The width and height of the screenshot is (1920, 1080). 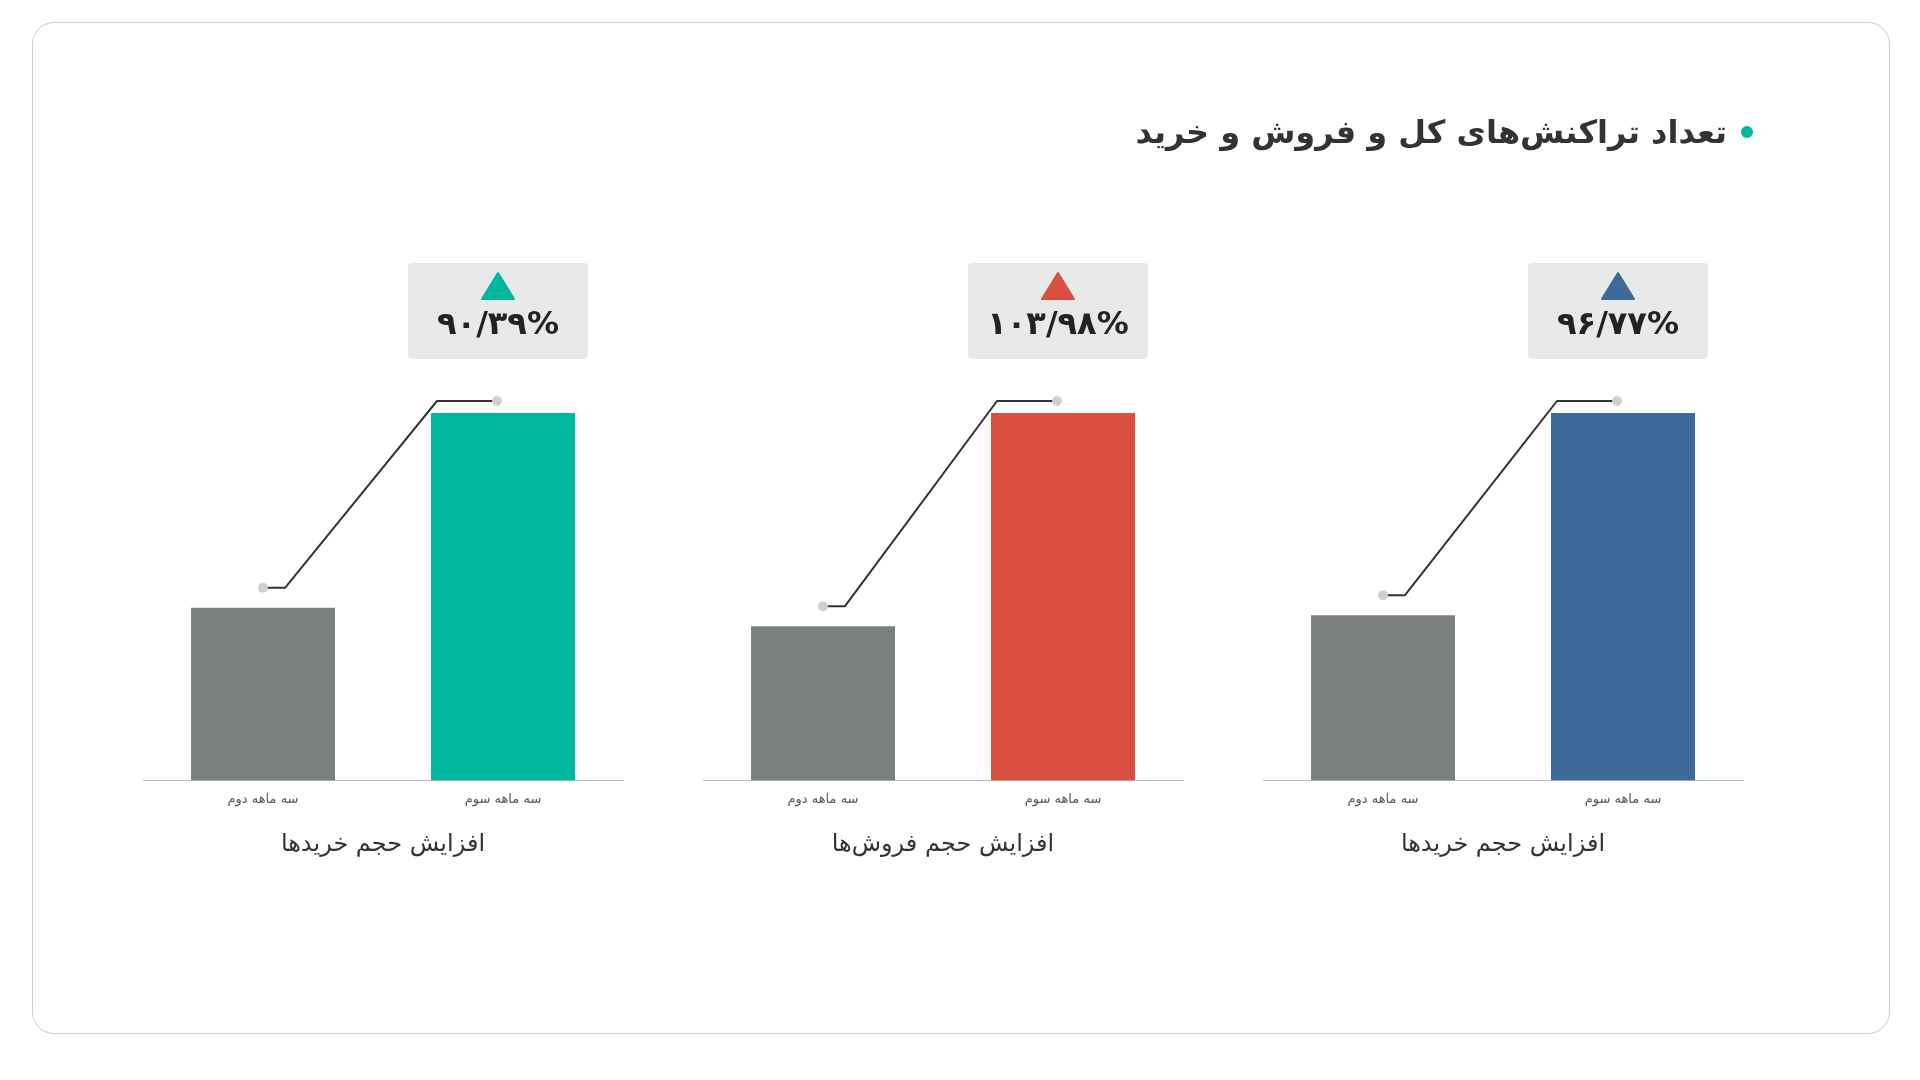 What do you see at coordinates (498, 323) in the screenshot?
I see `text: ۹۰/۳۹%` at bounding box center [498, 323].